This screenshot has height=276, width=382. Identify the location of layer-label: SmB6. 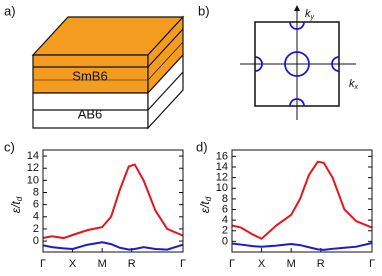
(89, 75).